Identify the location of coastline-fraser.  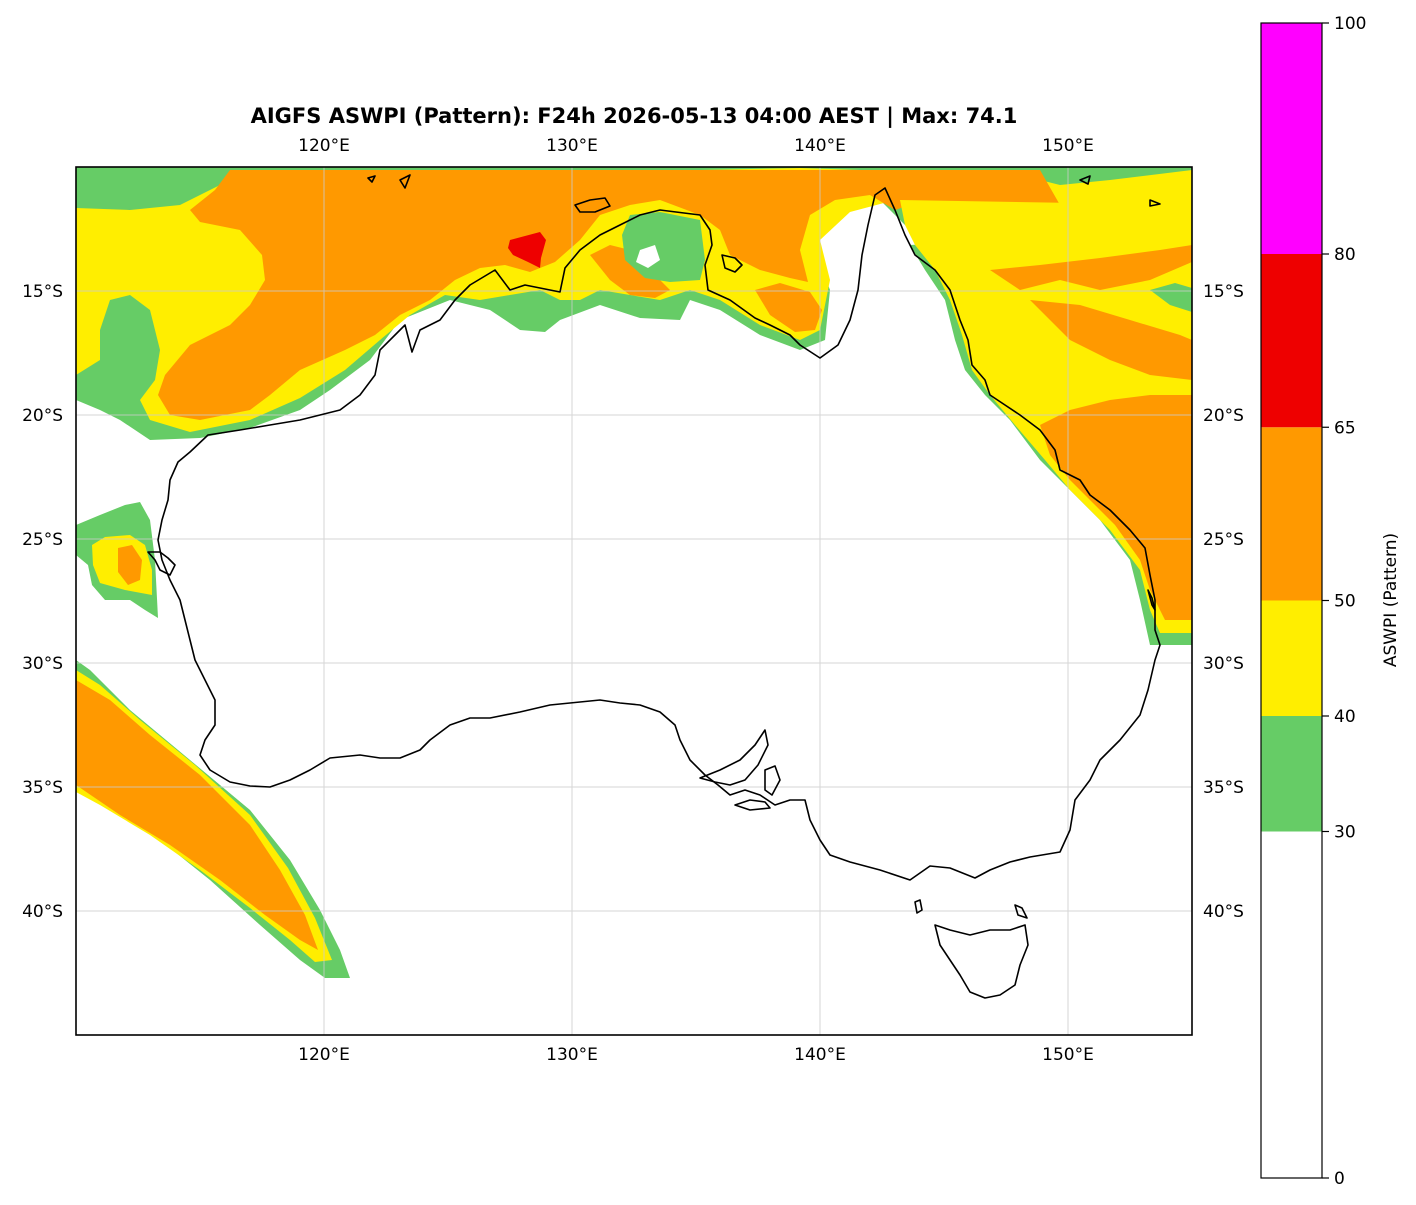
(1151, 600).